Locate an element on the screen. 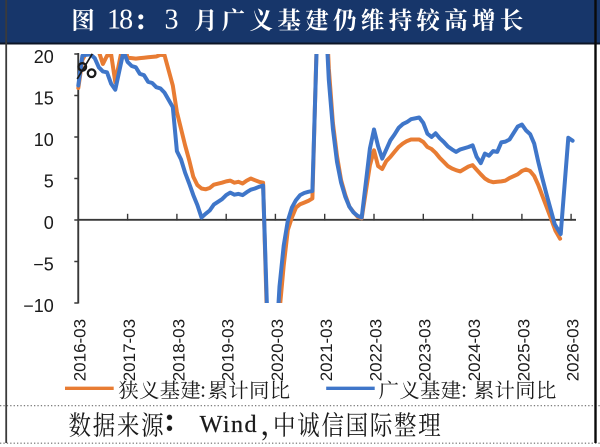  svg-text: 18 is located at coordinates (119, 20).